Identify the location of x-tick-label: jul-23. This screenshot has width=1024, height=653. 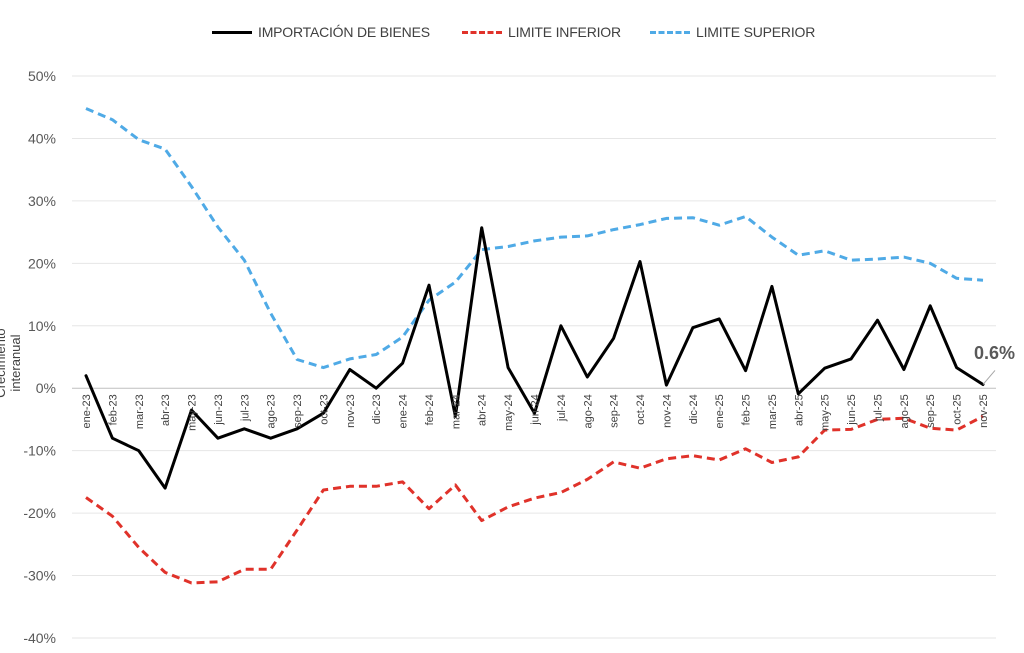
(245, 408).